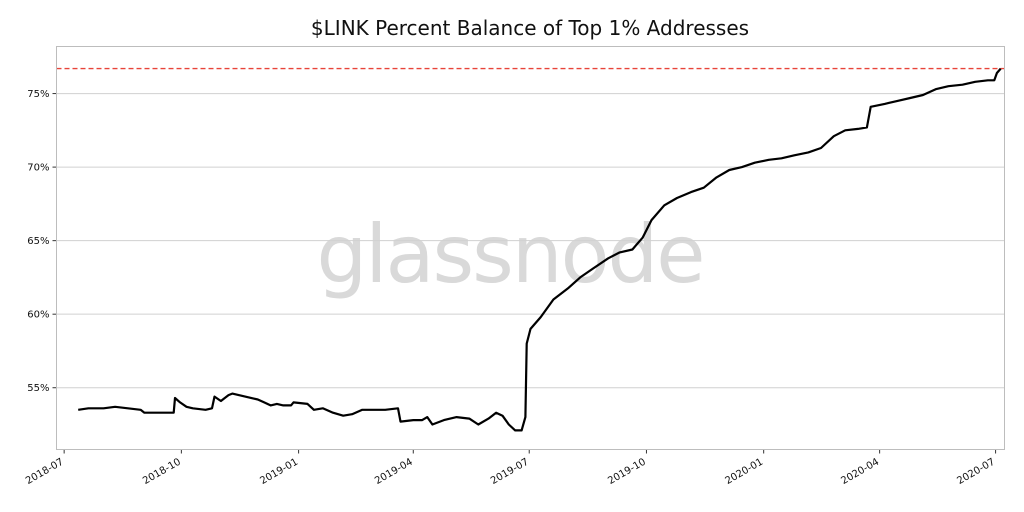 This screenshot has height=512, width=1024. What do you see at coordinates (38, 388) in the screenshot?
I see `y-tick-label: 55%` at bounding box center [38, 388].